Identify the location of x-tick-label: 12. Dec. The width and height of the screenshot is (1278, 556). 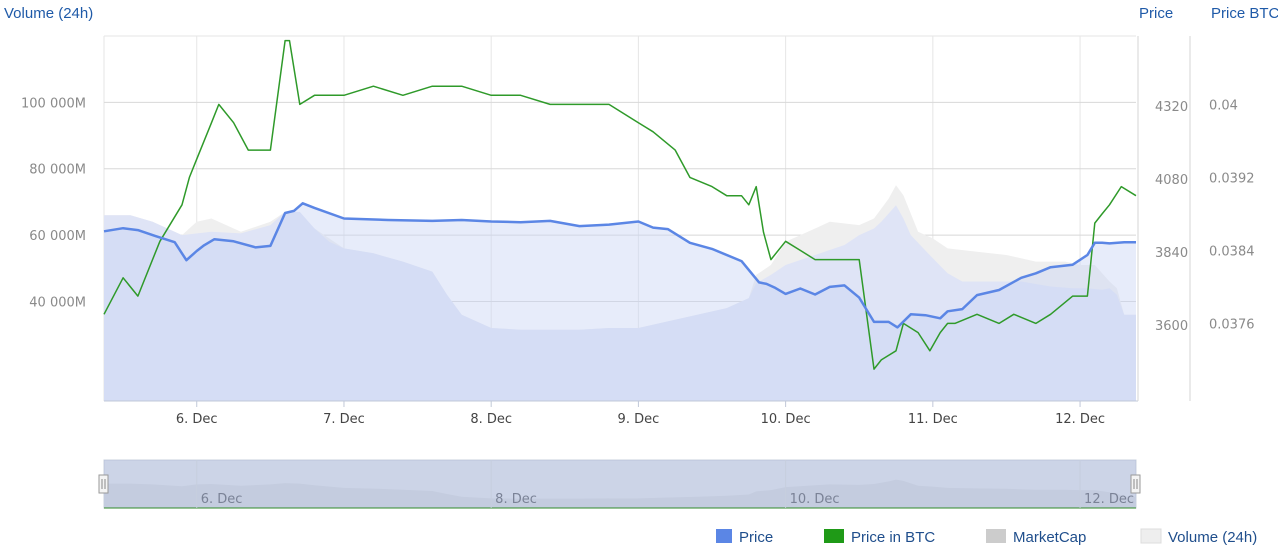
(1080, 419).